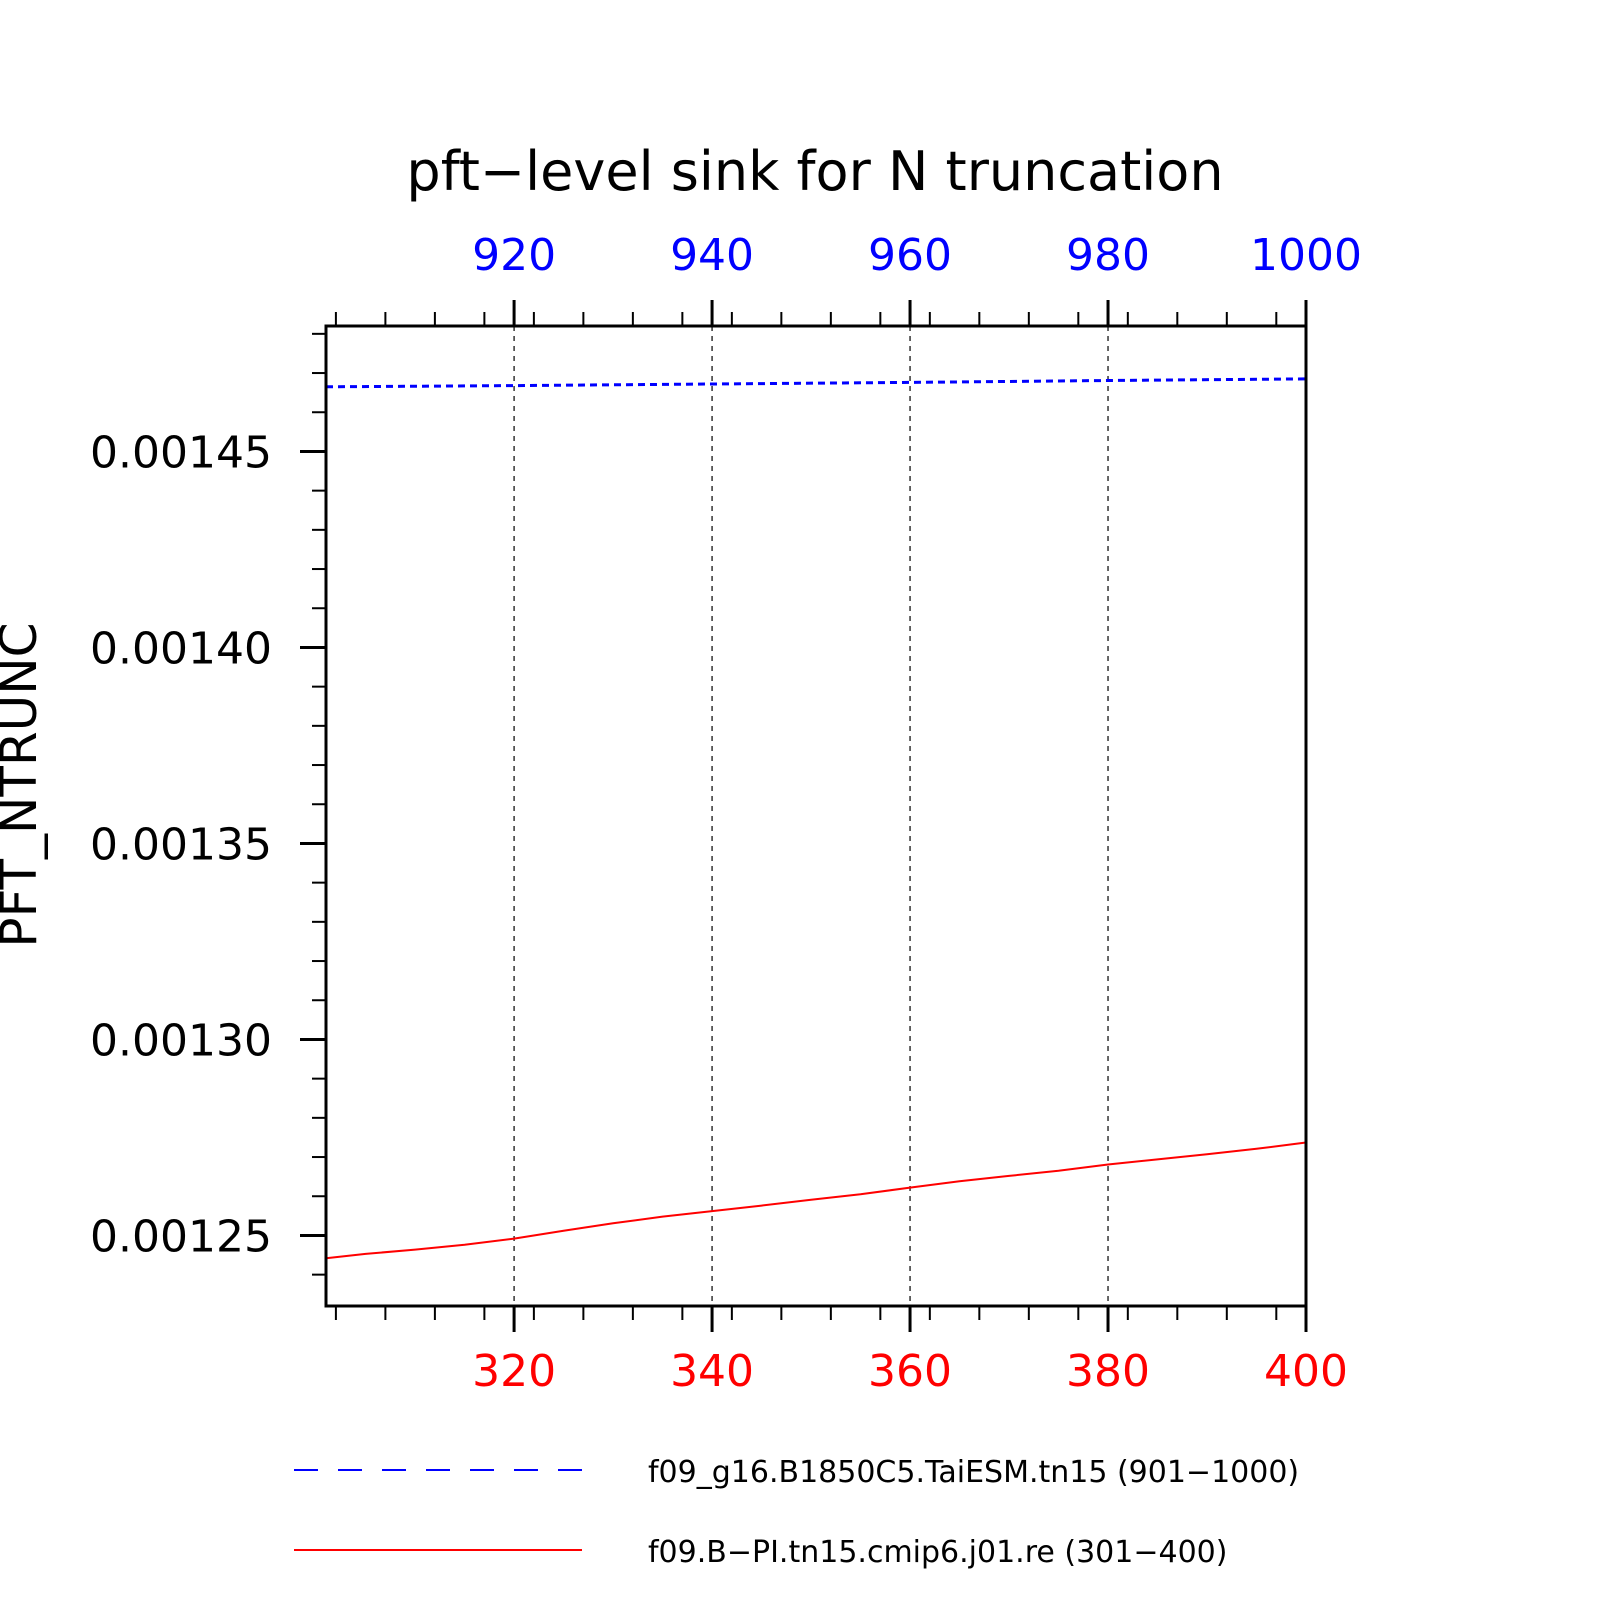  I want to click on y-tick-label: 0.00125, so click(181, 1236).